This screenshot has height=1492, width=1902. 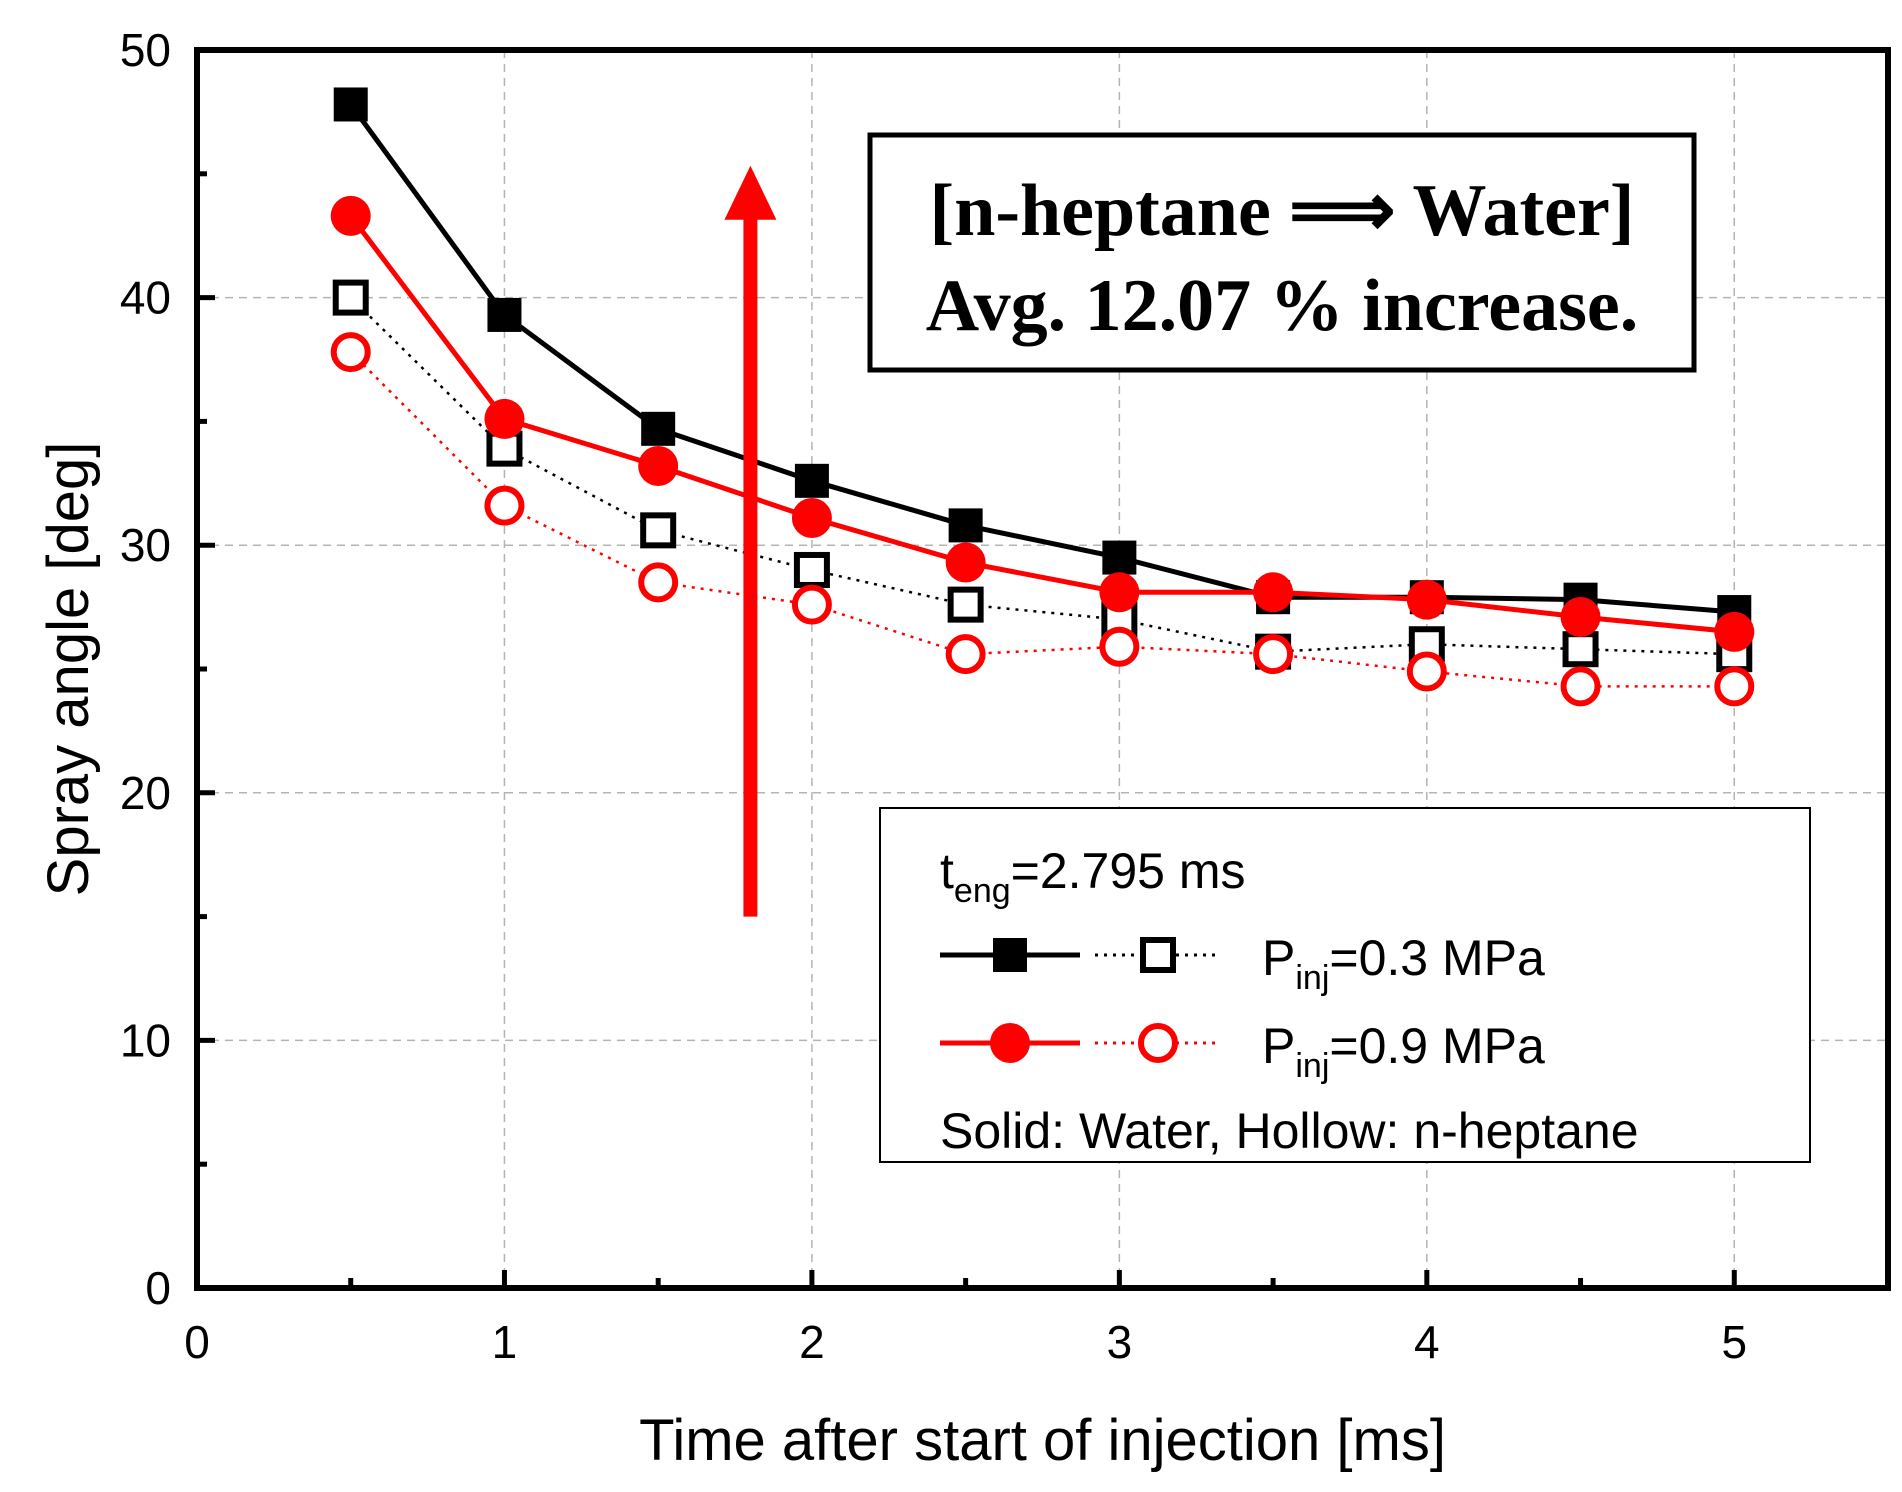 What do you see at coordinates (750, 541) in the screenshot?
I see `increase-arrow` at bounding box center [750, 541].